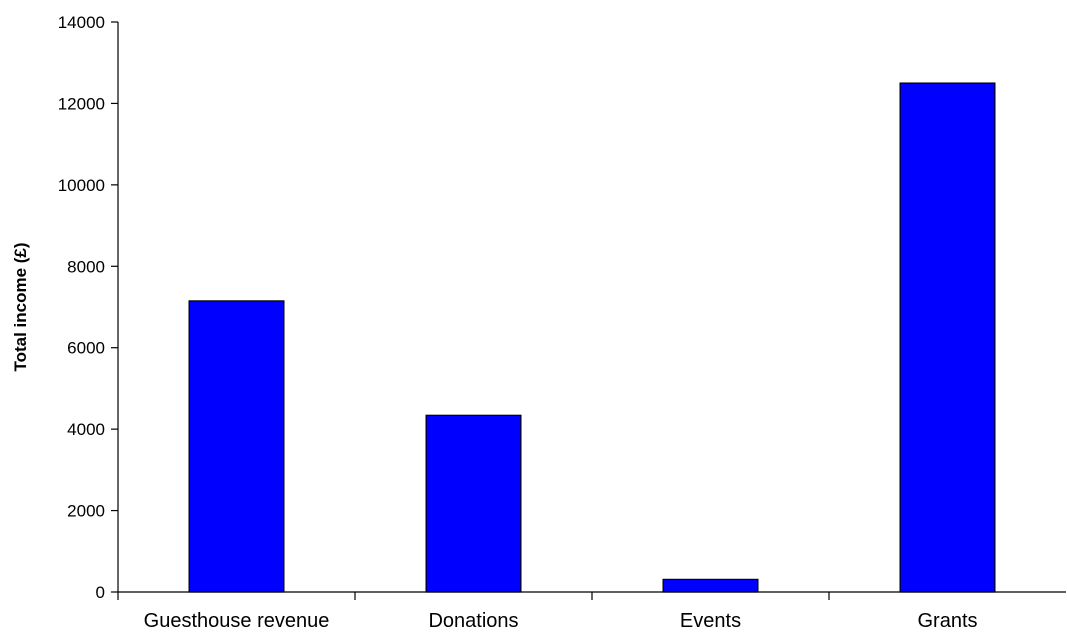  Describe the element at coordinates (473, 503) in the screenshot. I see `bar-donations` at that location.